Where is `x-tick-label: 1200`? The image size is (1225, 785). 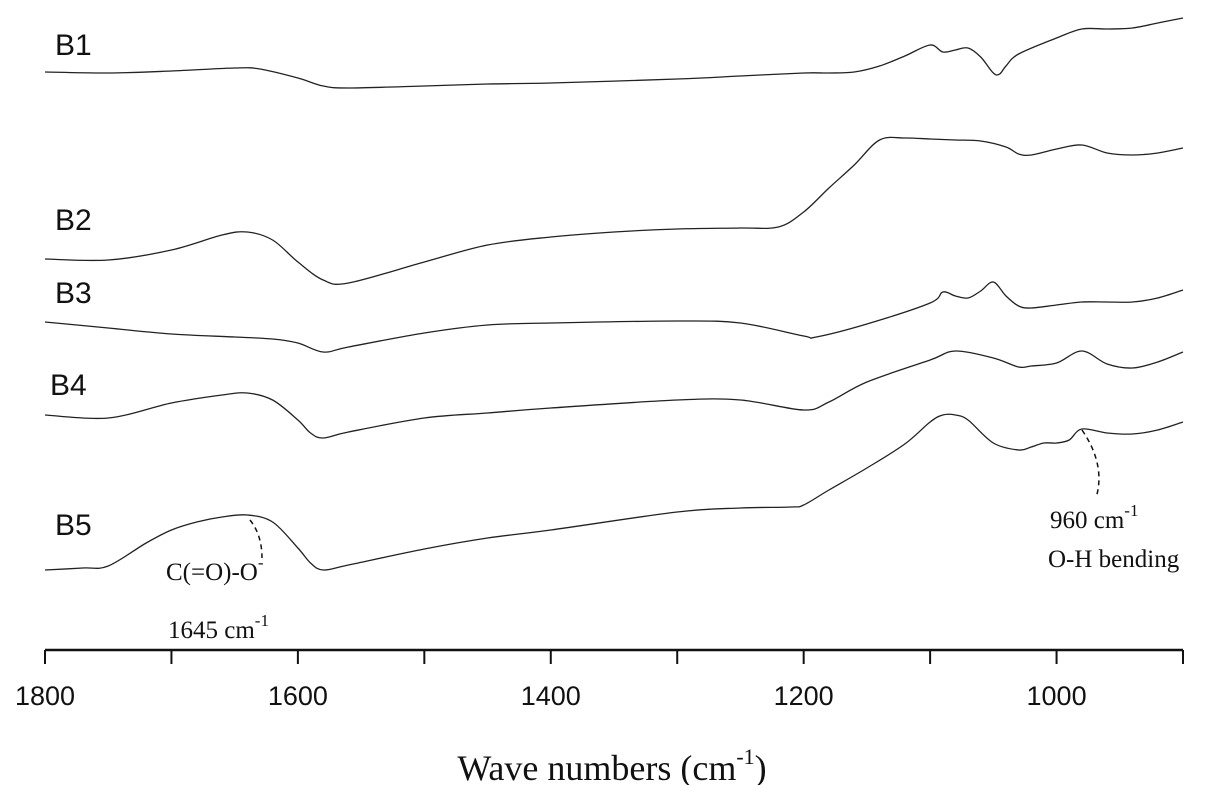
x-tick-label: 1200 is located at coordinates (804, 696).